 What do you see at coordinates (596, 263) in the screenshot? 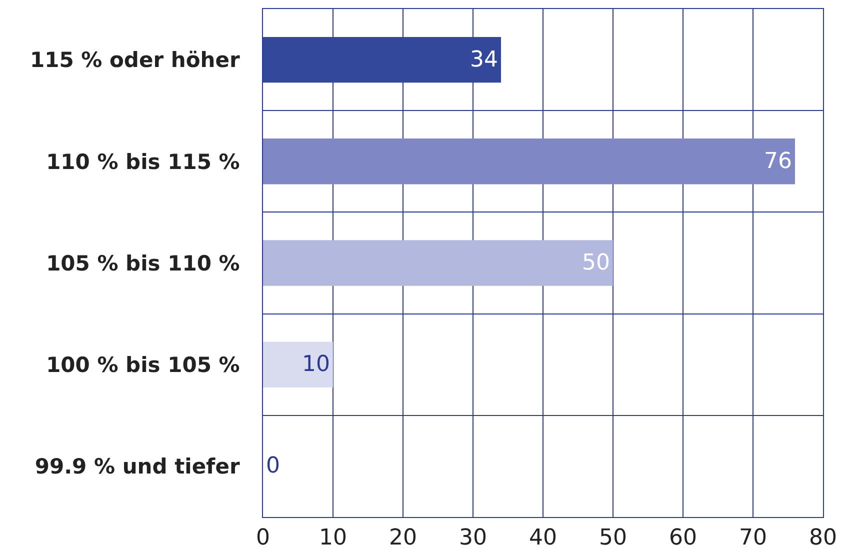
I see `data-label: 50` at bounding box center [596, 263].